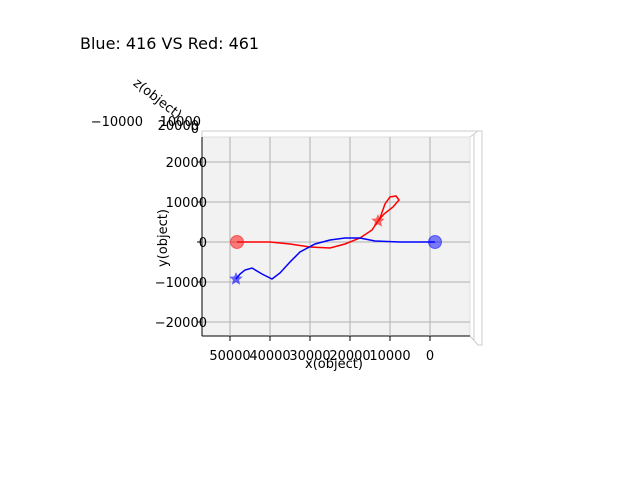 The image size is (640, 480). What do you see at coordinates (195, 129) in the screenshot?
I see `z-tick-label: 0` at bounding box center [195, 129].